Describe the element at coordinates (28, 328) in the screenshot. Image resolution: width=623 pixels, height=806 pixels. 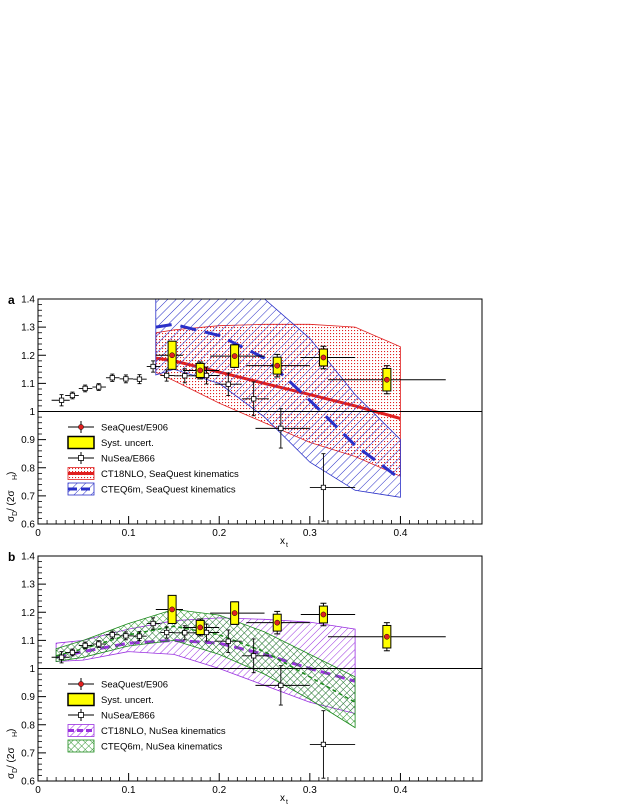
I see `y-tick-label: 1.3` at that location.